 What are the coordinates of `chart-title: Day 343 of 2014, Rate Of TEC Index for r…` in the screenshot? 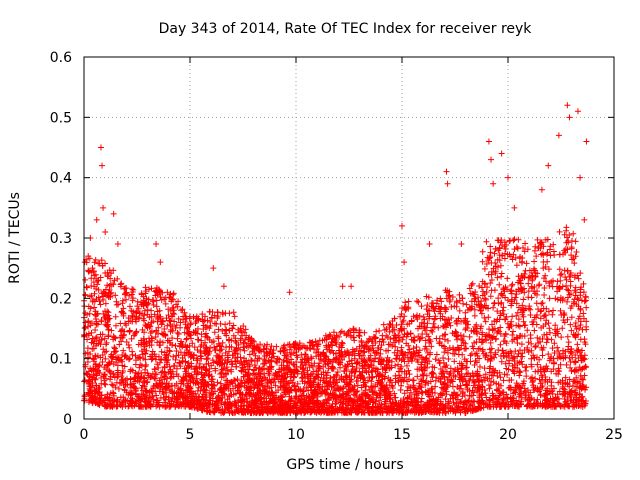 It's located at (346, 29).